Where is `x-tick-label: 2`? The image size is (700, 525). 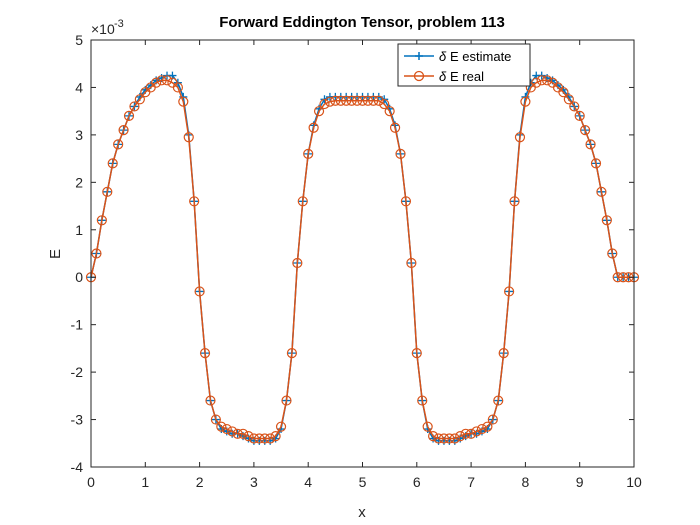 x-tick-label: 2 is located at coordinates (200, 482).